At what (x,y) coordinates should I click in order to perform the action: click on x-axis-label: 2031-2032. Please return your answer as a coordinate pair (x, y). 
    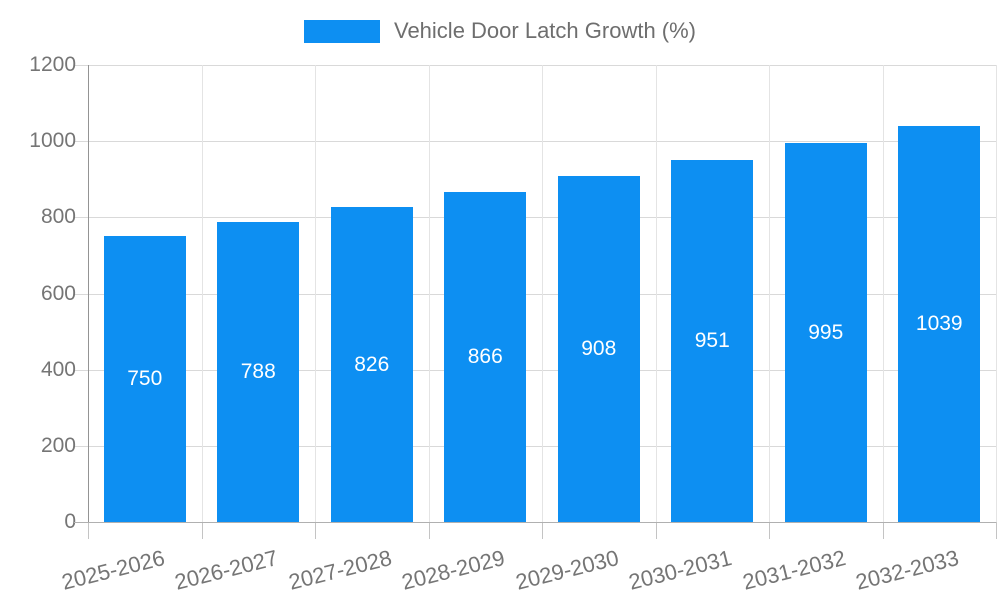
    Looking at the image, I should click on (793, 570).